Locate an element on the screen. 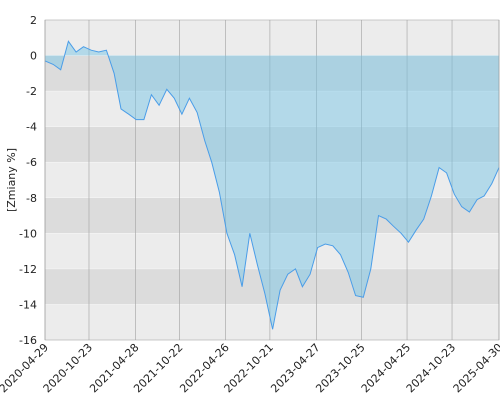 The width and height of the screenshot is (500, 404). y-tick-label: -4 is located at coordinates (31, 127).